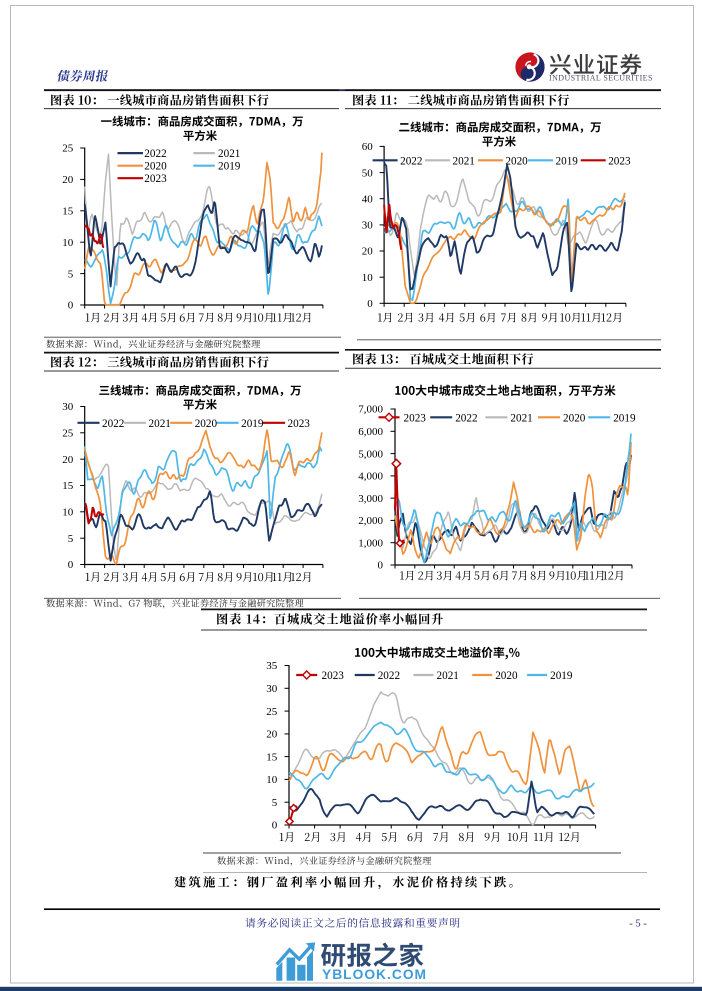  Describe the element at coordinates (638, 924) in the screenshot. I see `svg-text: - 5 -` at that location.